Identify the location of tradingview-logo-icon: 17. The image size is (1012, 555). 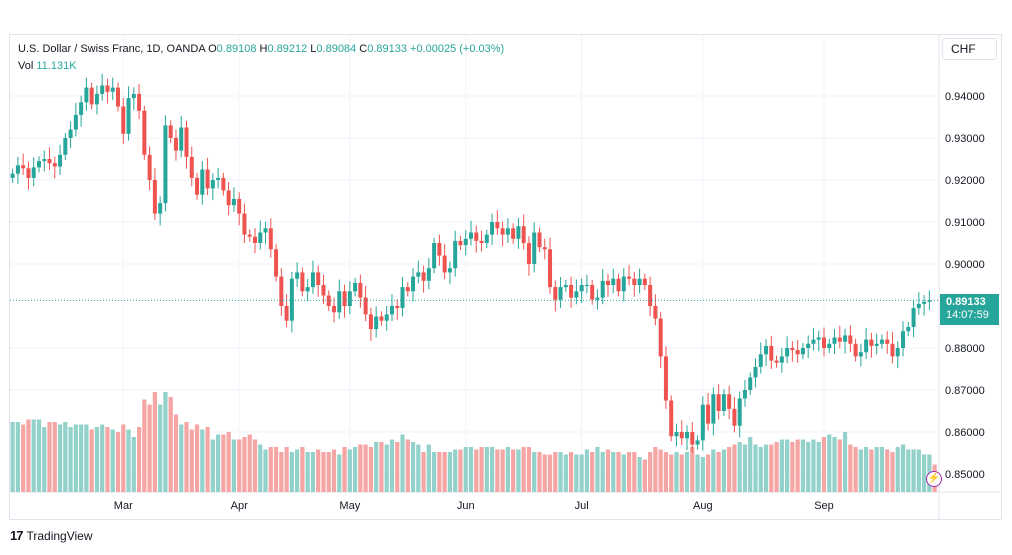
(17, 535).